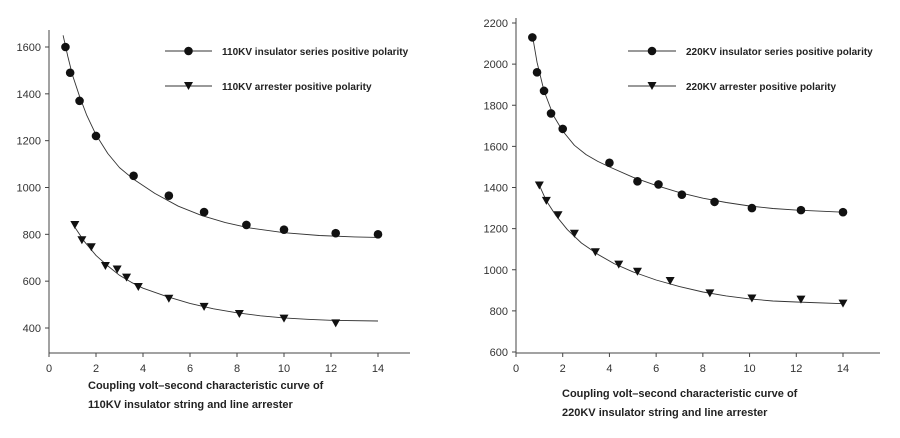  I want to click on series-1-curve, so click(687, 124).